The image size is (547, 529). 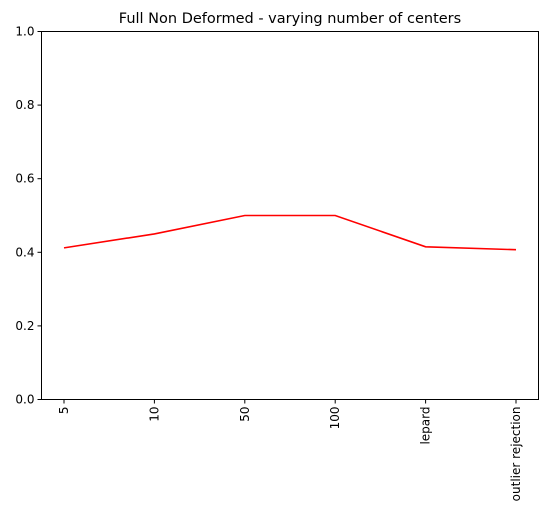 What do you see at coordinates (28, 216) in the screenshot?
I see `y-axis: 0.0 0.2 0.4 0.6 0.8 1.0` at bounding box center [28, 216].